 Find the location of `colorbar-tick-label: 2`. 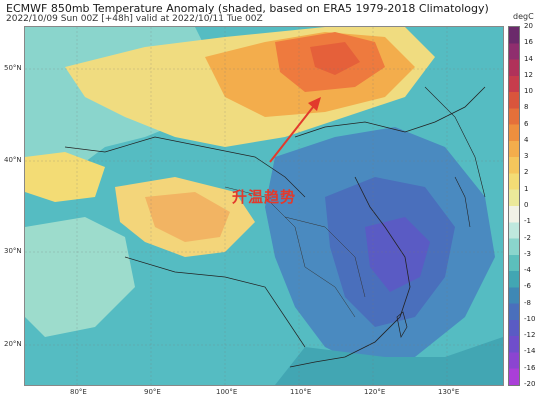

colorbar-tick-label: 2 is located at coordinates (526, 172).